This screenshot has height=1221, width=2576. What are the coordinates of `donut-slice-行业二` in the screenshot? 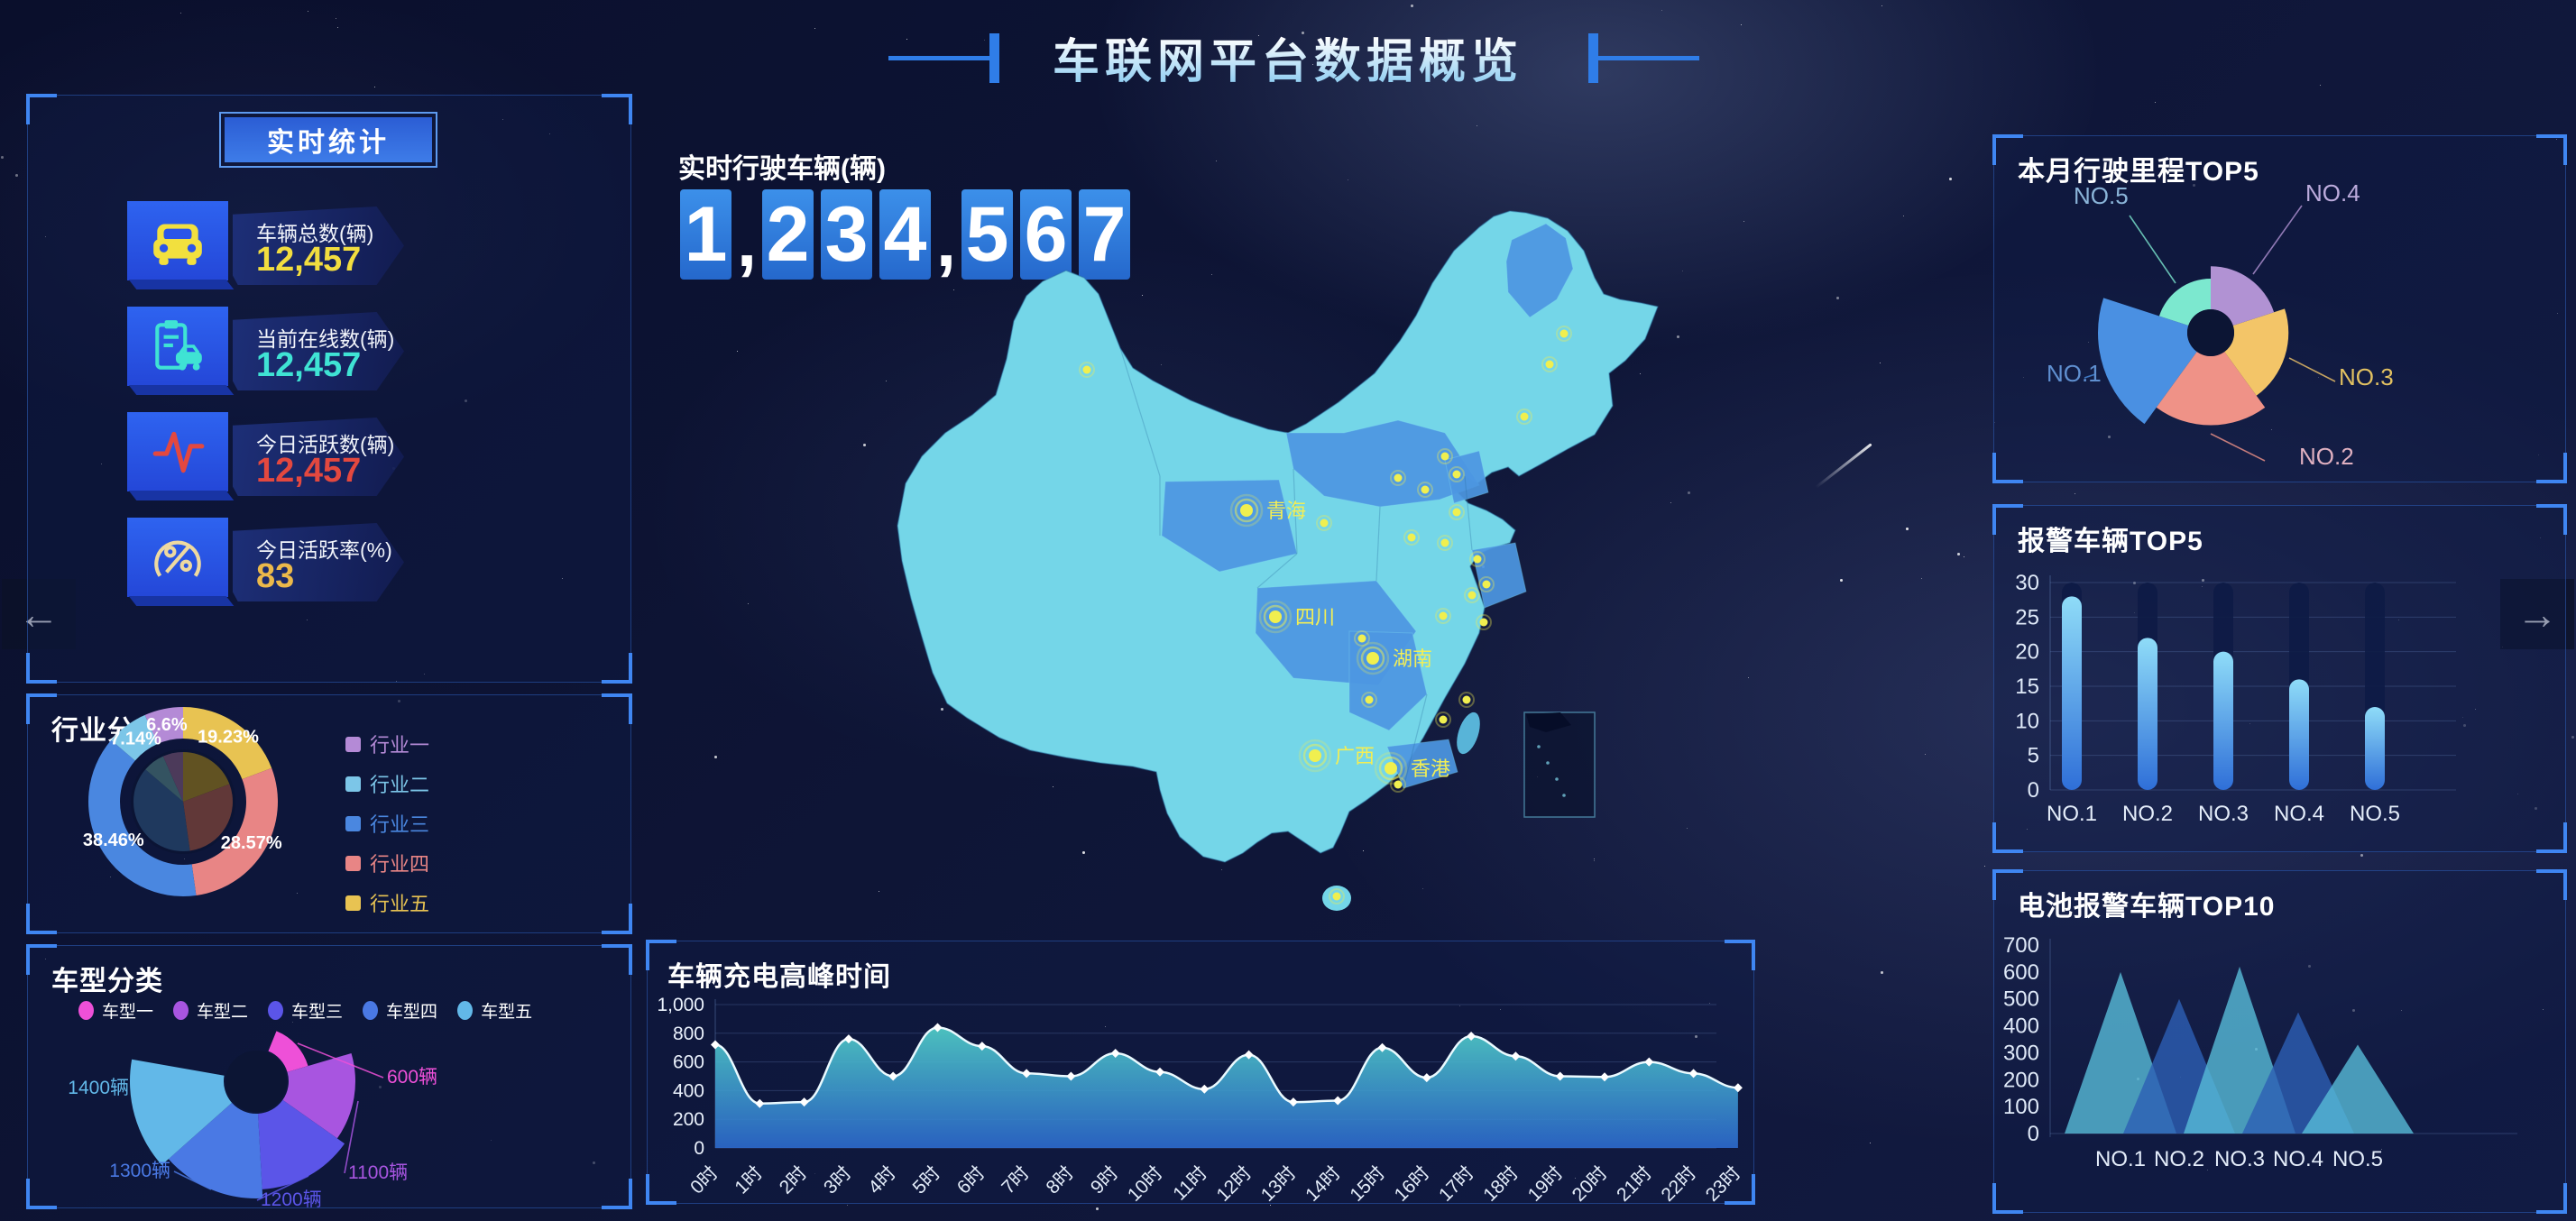 It's located at (134, 737).